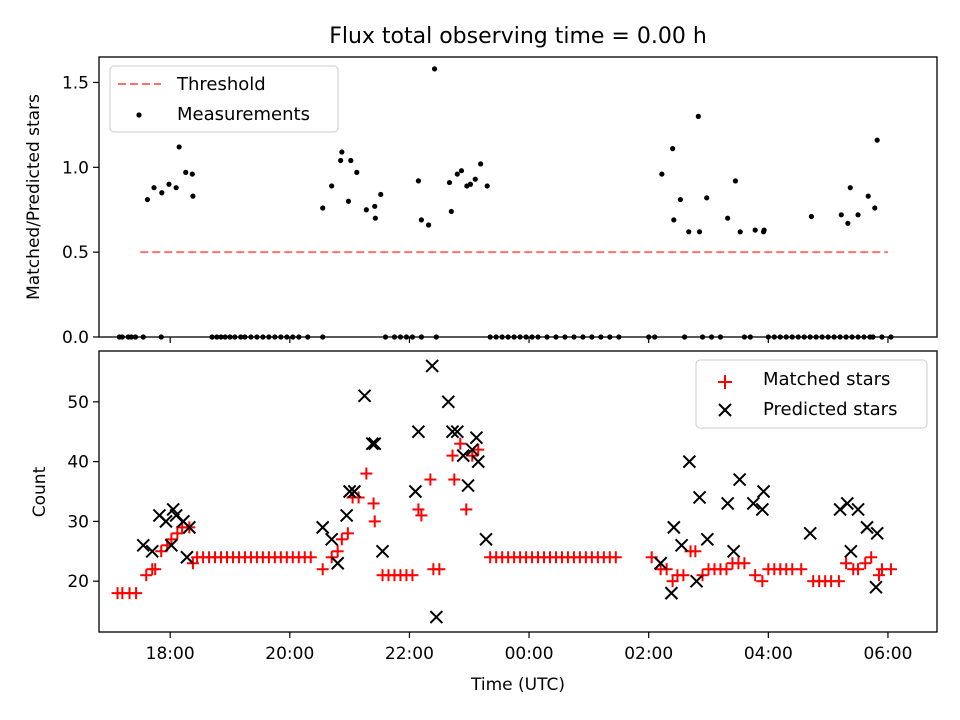  I want to click on bottom-x-axis: 18:00 20:00 22:00 00:00 02:00 04:00 06:00, so click(529, 648).